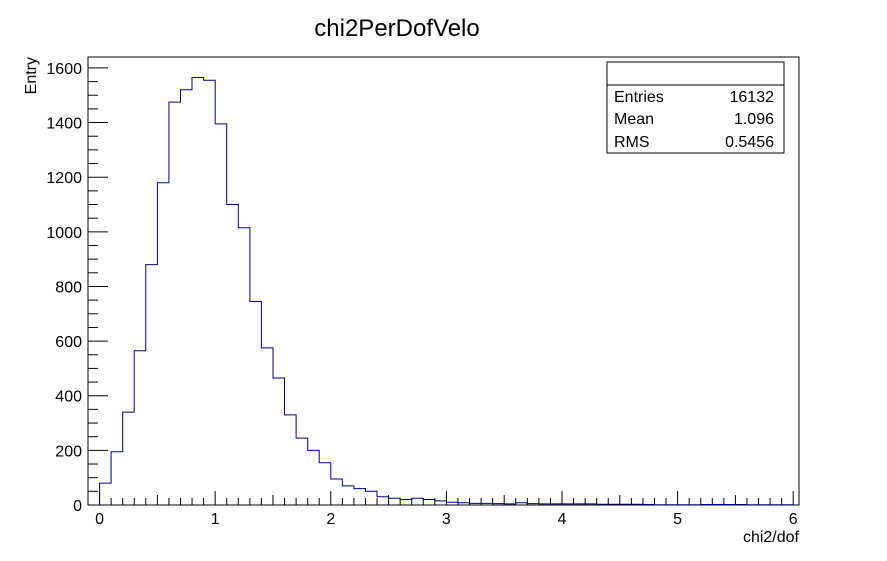 Image resolution: width=887 pixels, height=561 pixels. What do you see at coordinates (215, 519) in the screenshot?
I see `x-tick-label: 1` at bounding box center [215, 519].